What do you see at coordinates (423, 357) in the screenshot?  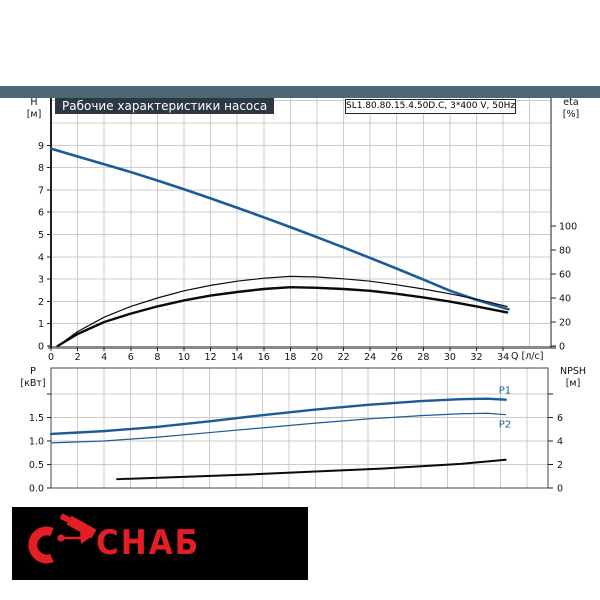 I see `svg-text: 28` at bounding box center [423, 357].